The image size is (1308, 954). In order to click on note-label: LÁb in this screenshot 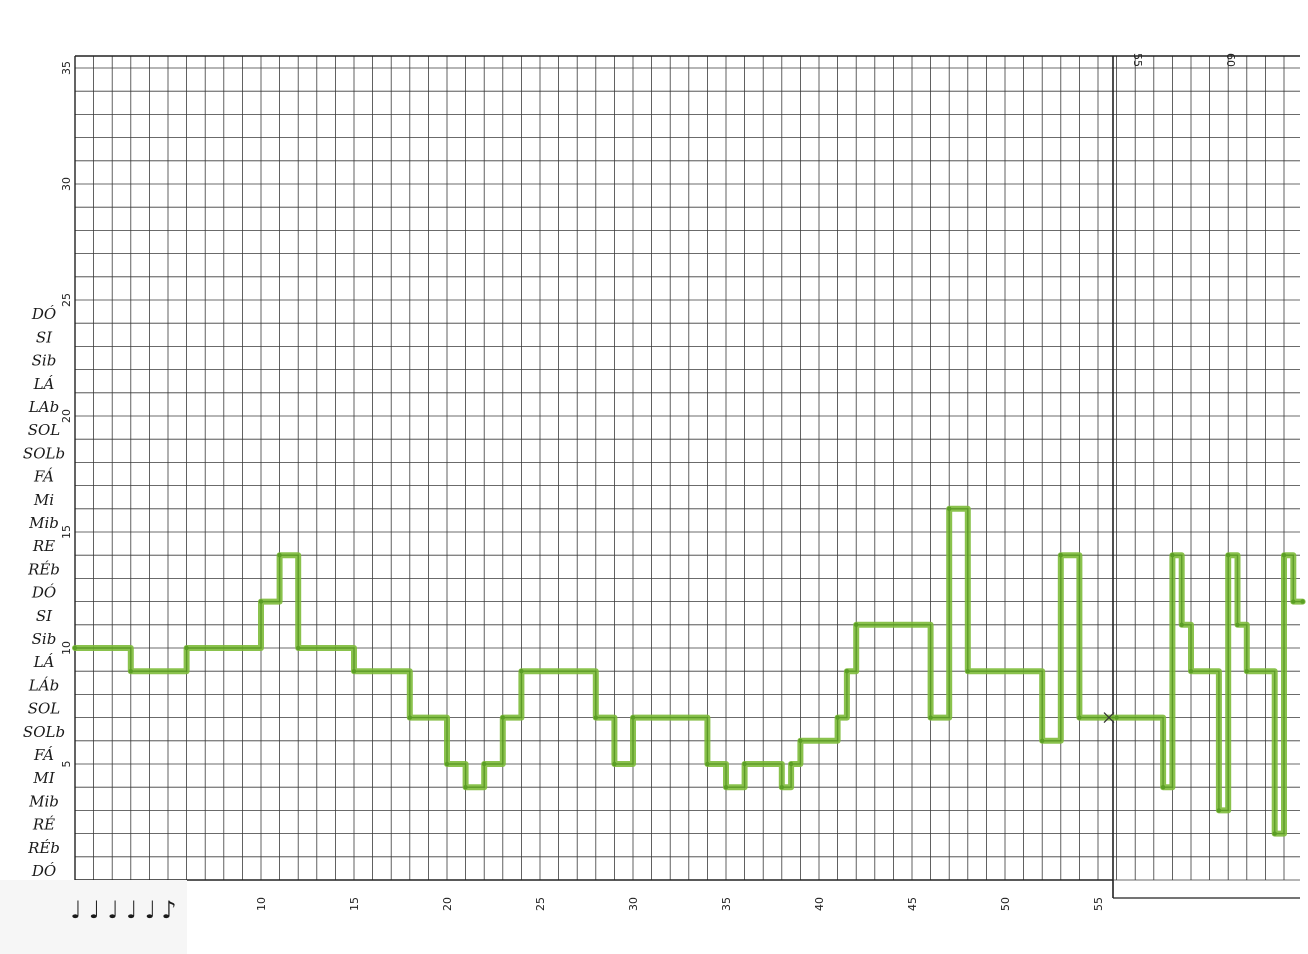, I will do `click(43, 685)`.